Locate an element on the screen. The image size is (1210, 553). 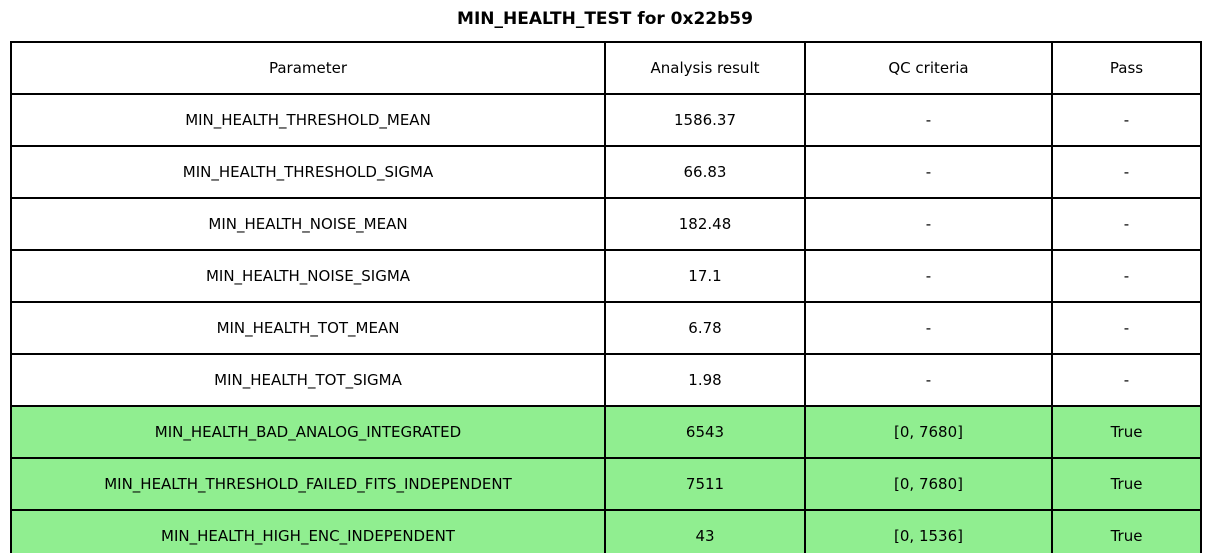
table-row: MIN_HEALTH_THRESHOLD_SIGMA 66.83 - - is located at coordinates (606, 172).